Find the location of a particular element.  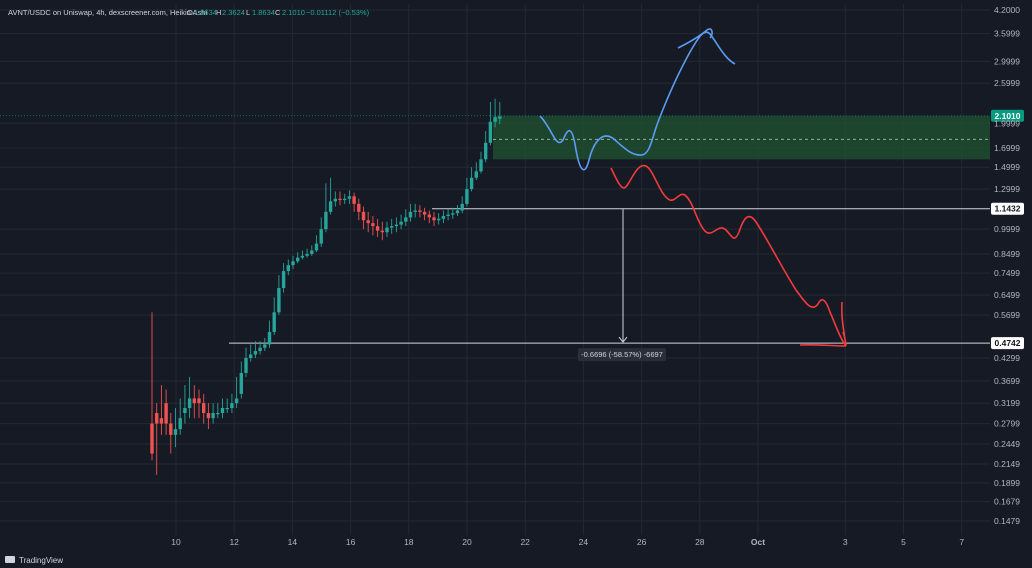

price-tick-label: 0.8499 is located at coordinates (1007, 254).